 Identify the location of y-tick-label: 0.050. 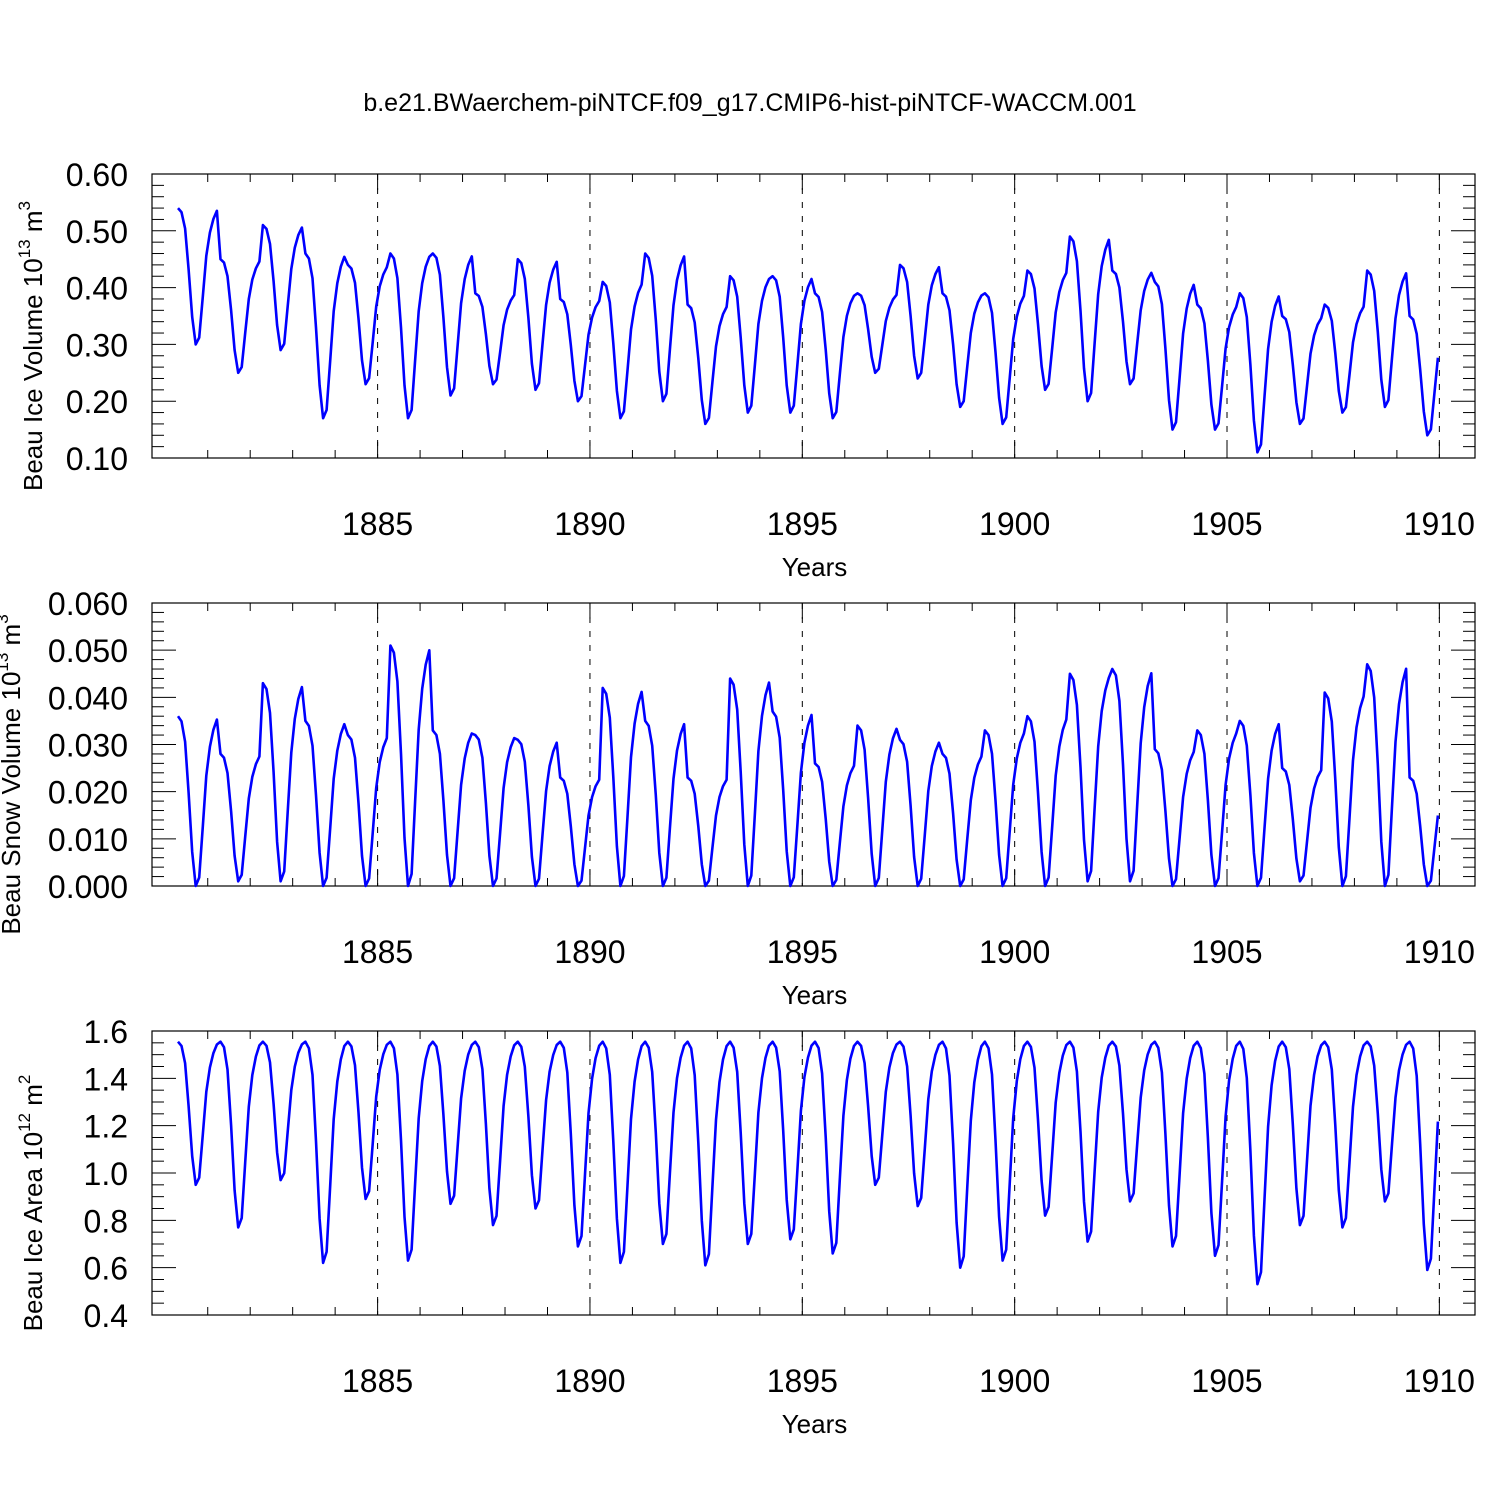
(88, 651).